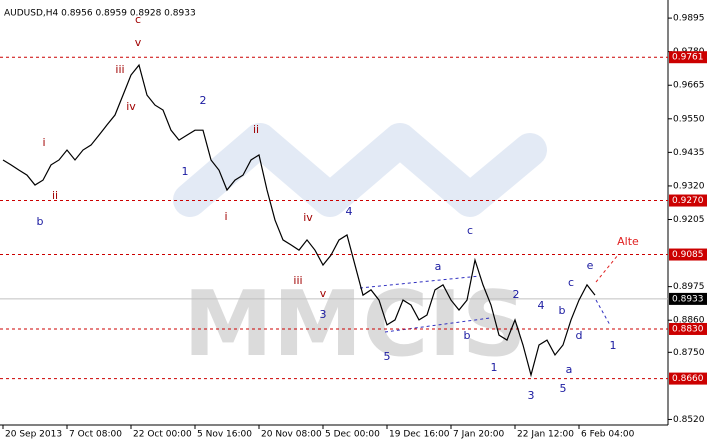  Describe the element at coordinates (689, 19) in the screenshot. I see `y-tick-label: 0.9895` at that location.